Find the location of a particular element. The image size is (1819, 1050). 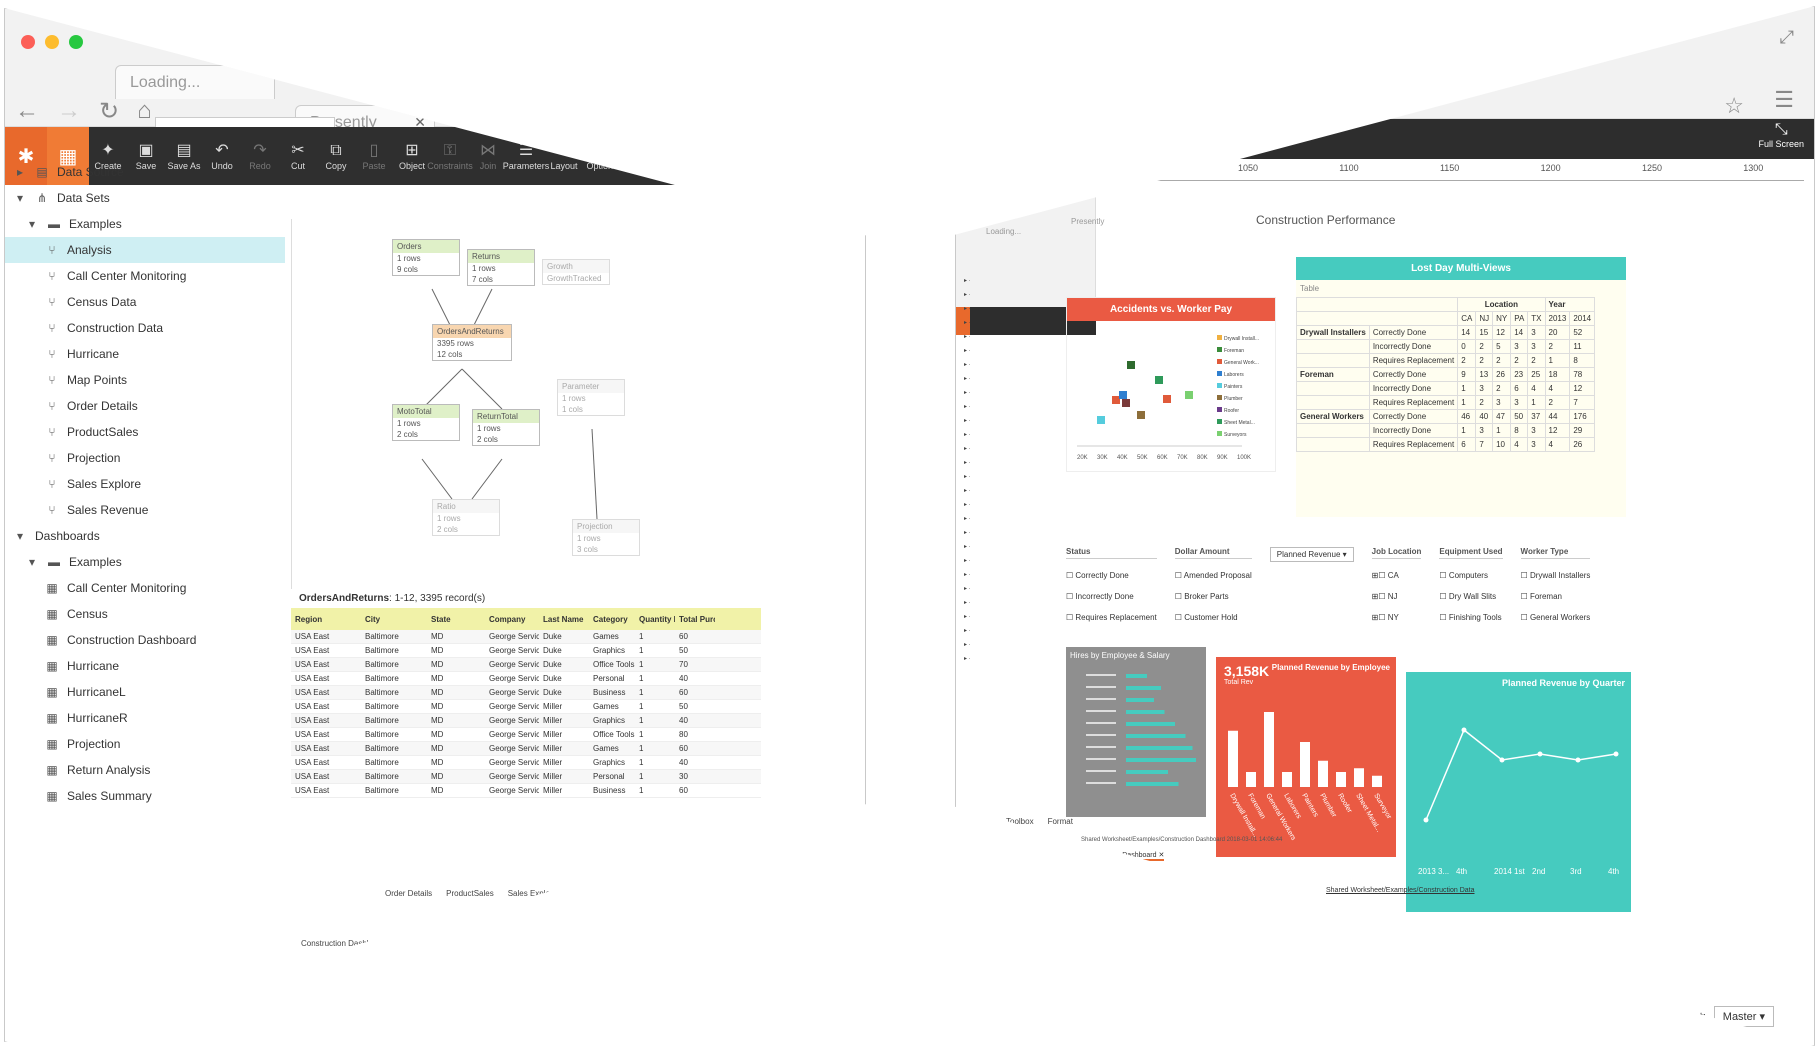

block-return-total: ReturnTotal 1 rows 2 cols is located at coordinates (506, 427).